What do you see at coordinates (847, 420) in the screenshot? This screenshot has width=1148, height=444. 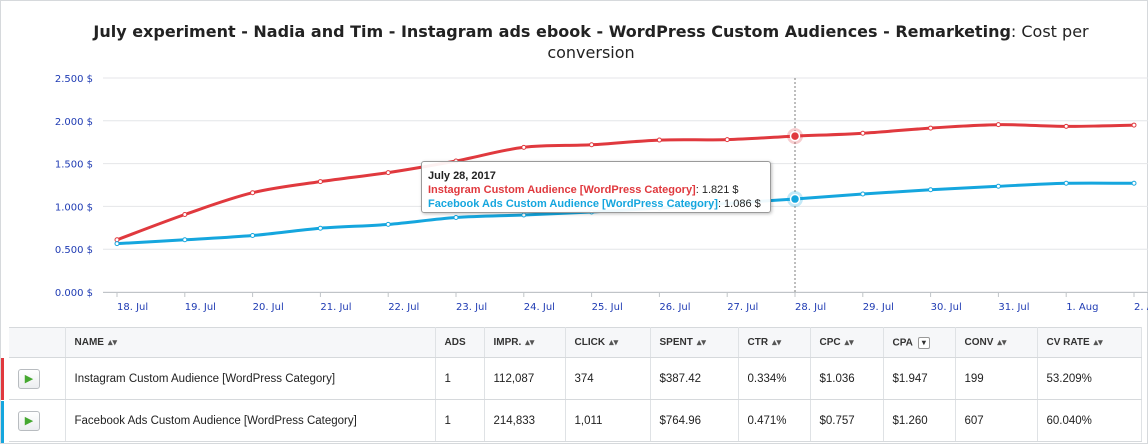 I see `cell-cpc: $0.757` at bounding box center [847, 420].